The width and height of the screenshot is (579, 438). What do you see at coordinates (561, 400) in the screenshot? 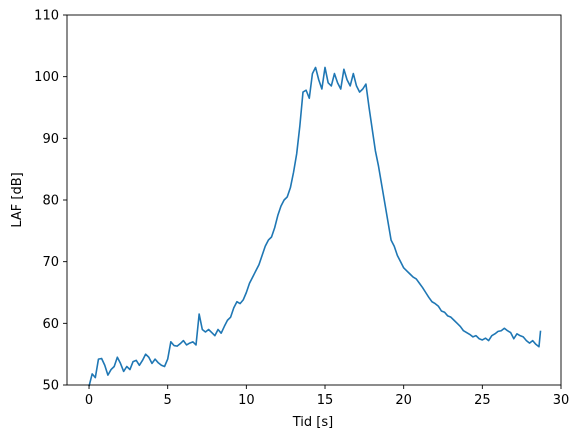
I see `x-tick-label: 30` at bounding box center [561, 400].